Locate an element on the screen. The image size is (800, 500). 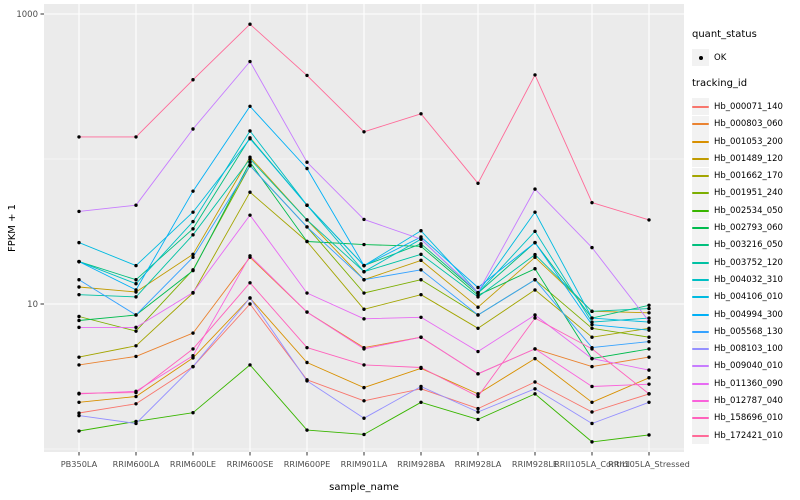
legend-item-tracking: Hb_003752_120 is located at coordinates (745, 263).